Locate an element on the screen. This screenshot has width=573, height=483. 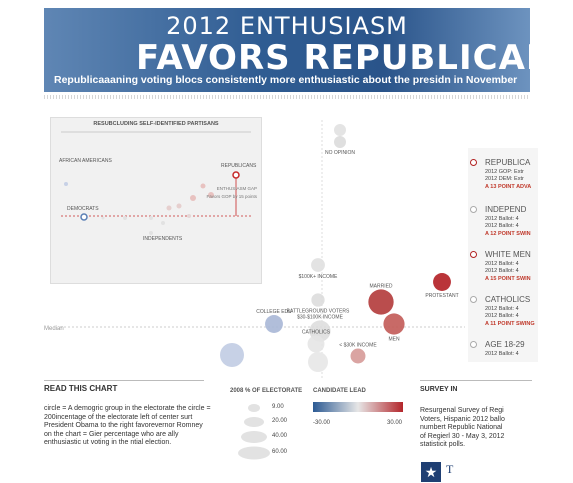
electorate-value: 60.00 is located at coordinates (280, 452).